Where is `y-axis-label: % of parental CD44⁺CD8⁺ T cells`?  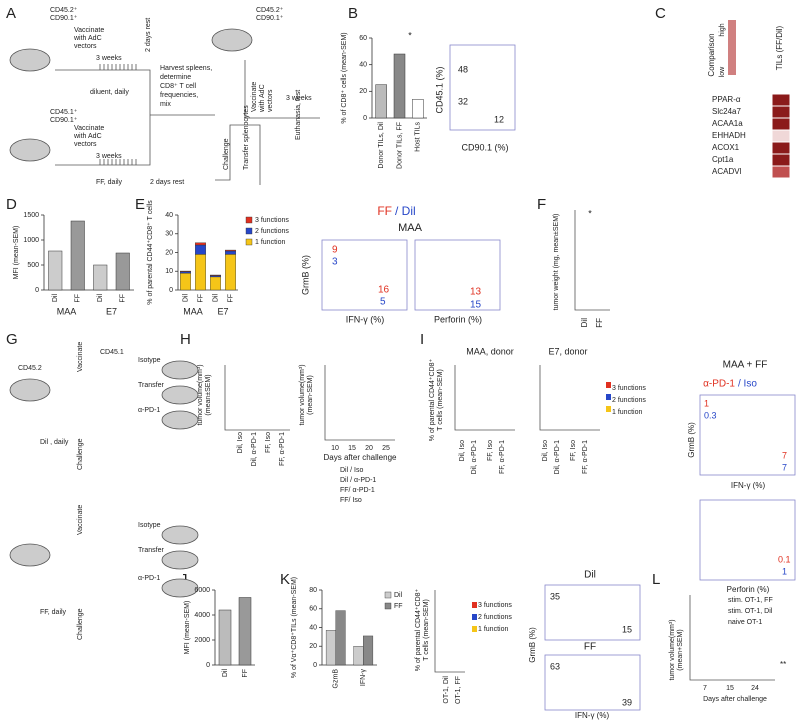 y-axis-label: % of parental CD44⁺CD8⁺ T cells is located at coordinates (150, 252).